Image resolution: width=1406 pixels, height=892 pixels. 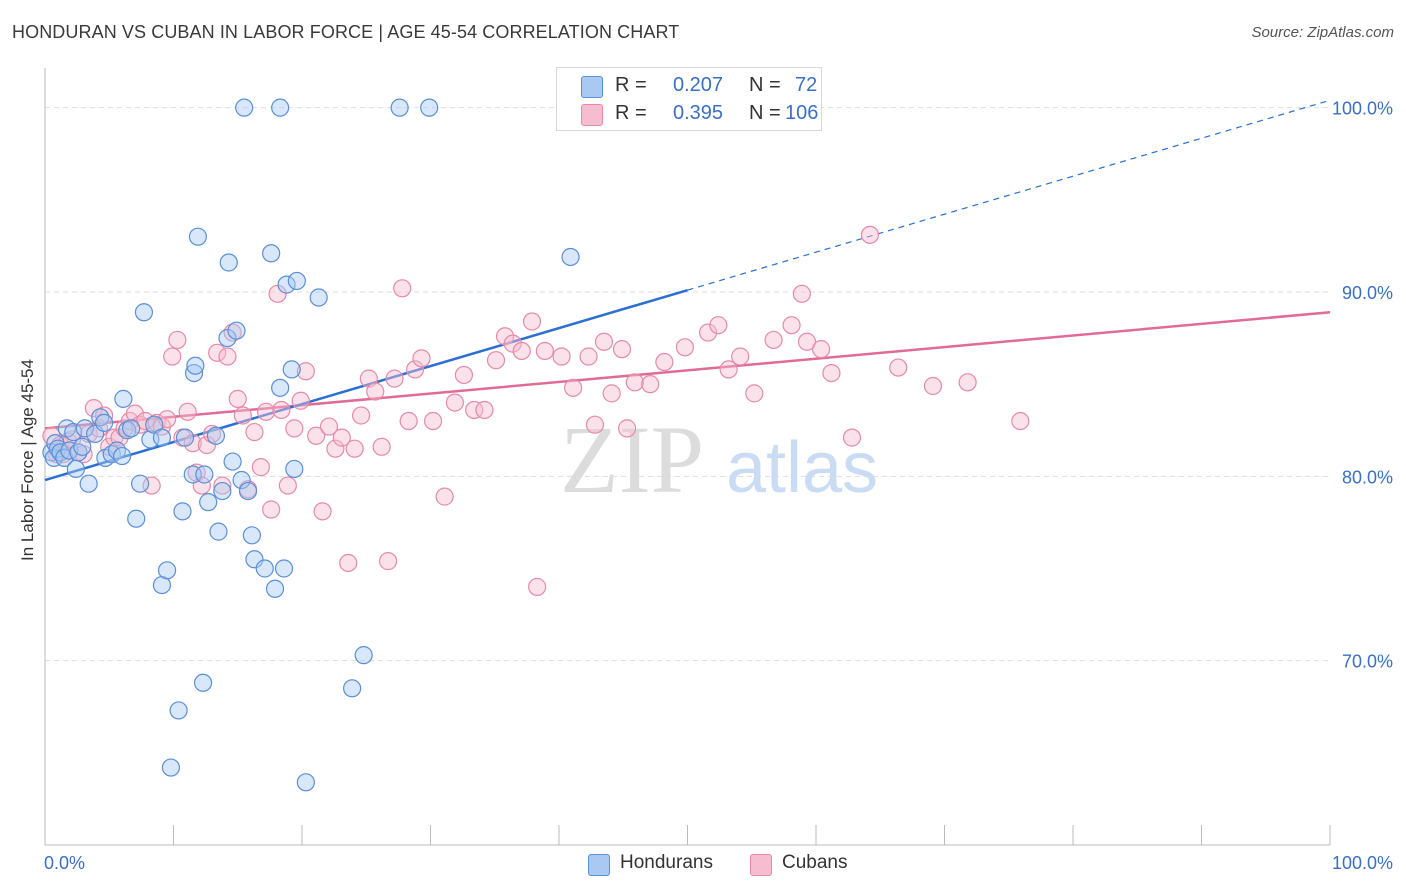 What do you see at coordinates (806, 85) in the screenshot?
I see `n-value: 72` at bounding box center [806, 85].